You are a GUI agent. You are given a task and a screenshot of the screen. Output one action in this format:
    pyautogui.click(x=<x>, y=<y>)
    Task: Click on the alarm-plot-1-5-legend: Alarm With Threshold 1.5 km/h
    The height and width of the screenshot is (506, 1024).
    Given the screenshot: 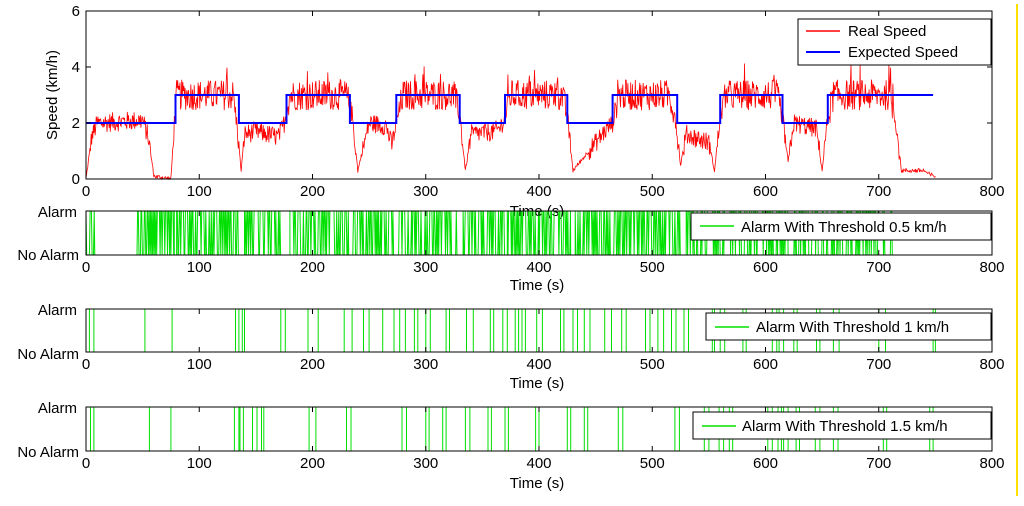 What is the action you would take?
    pyautogui.click(x=842, y=425)
    